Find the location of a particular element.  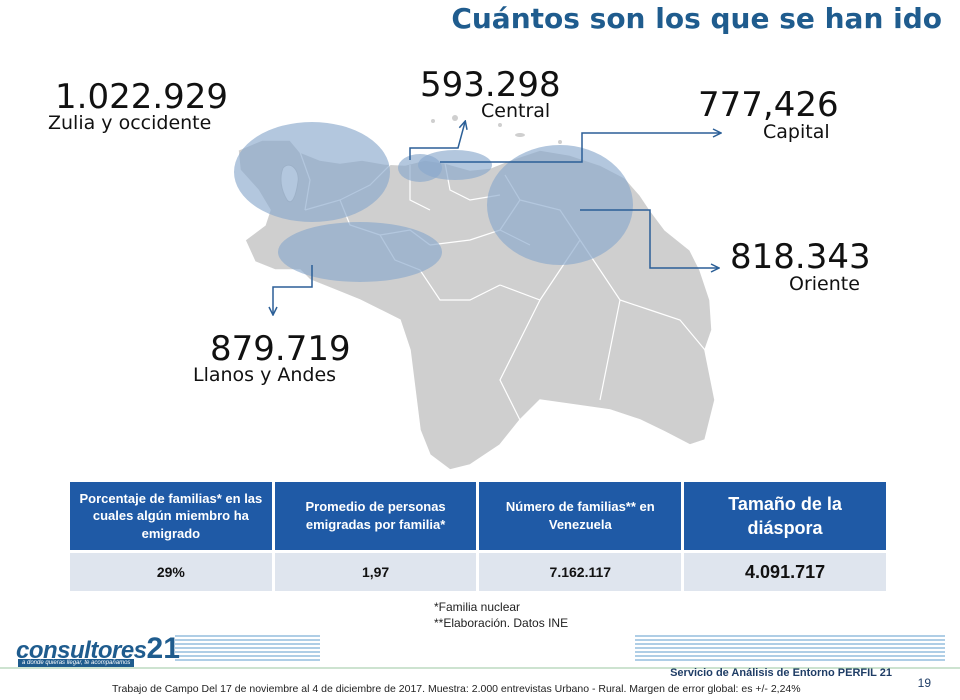

page-title: Cuántos son los que se han ido is located at coordinates (696, 18).